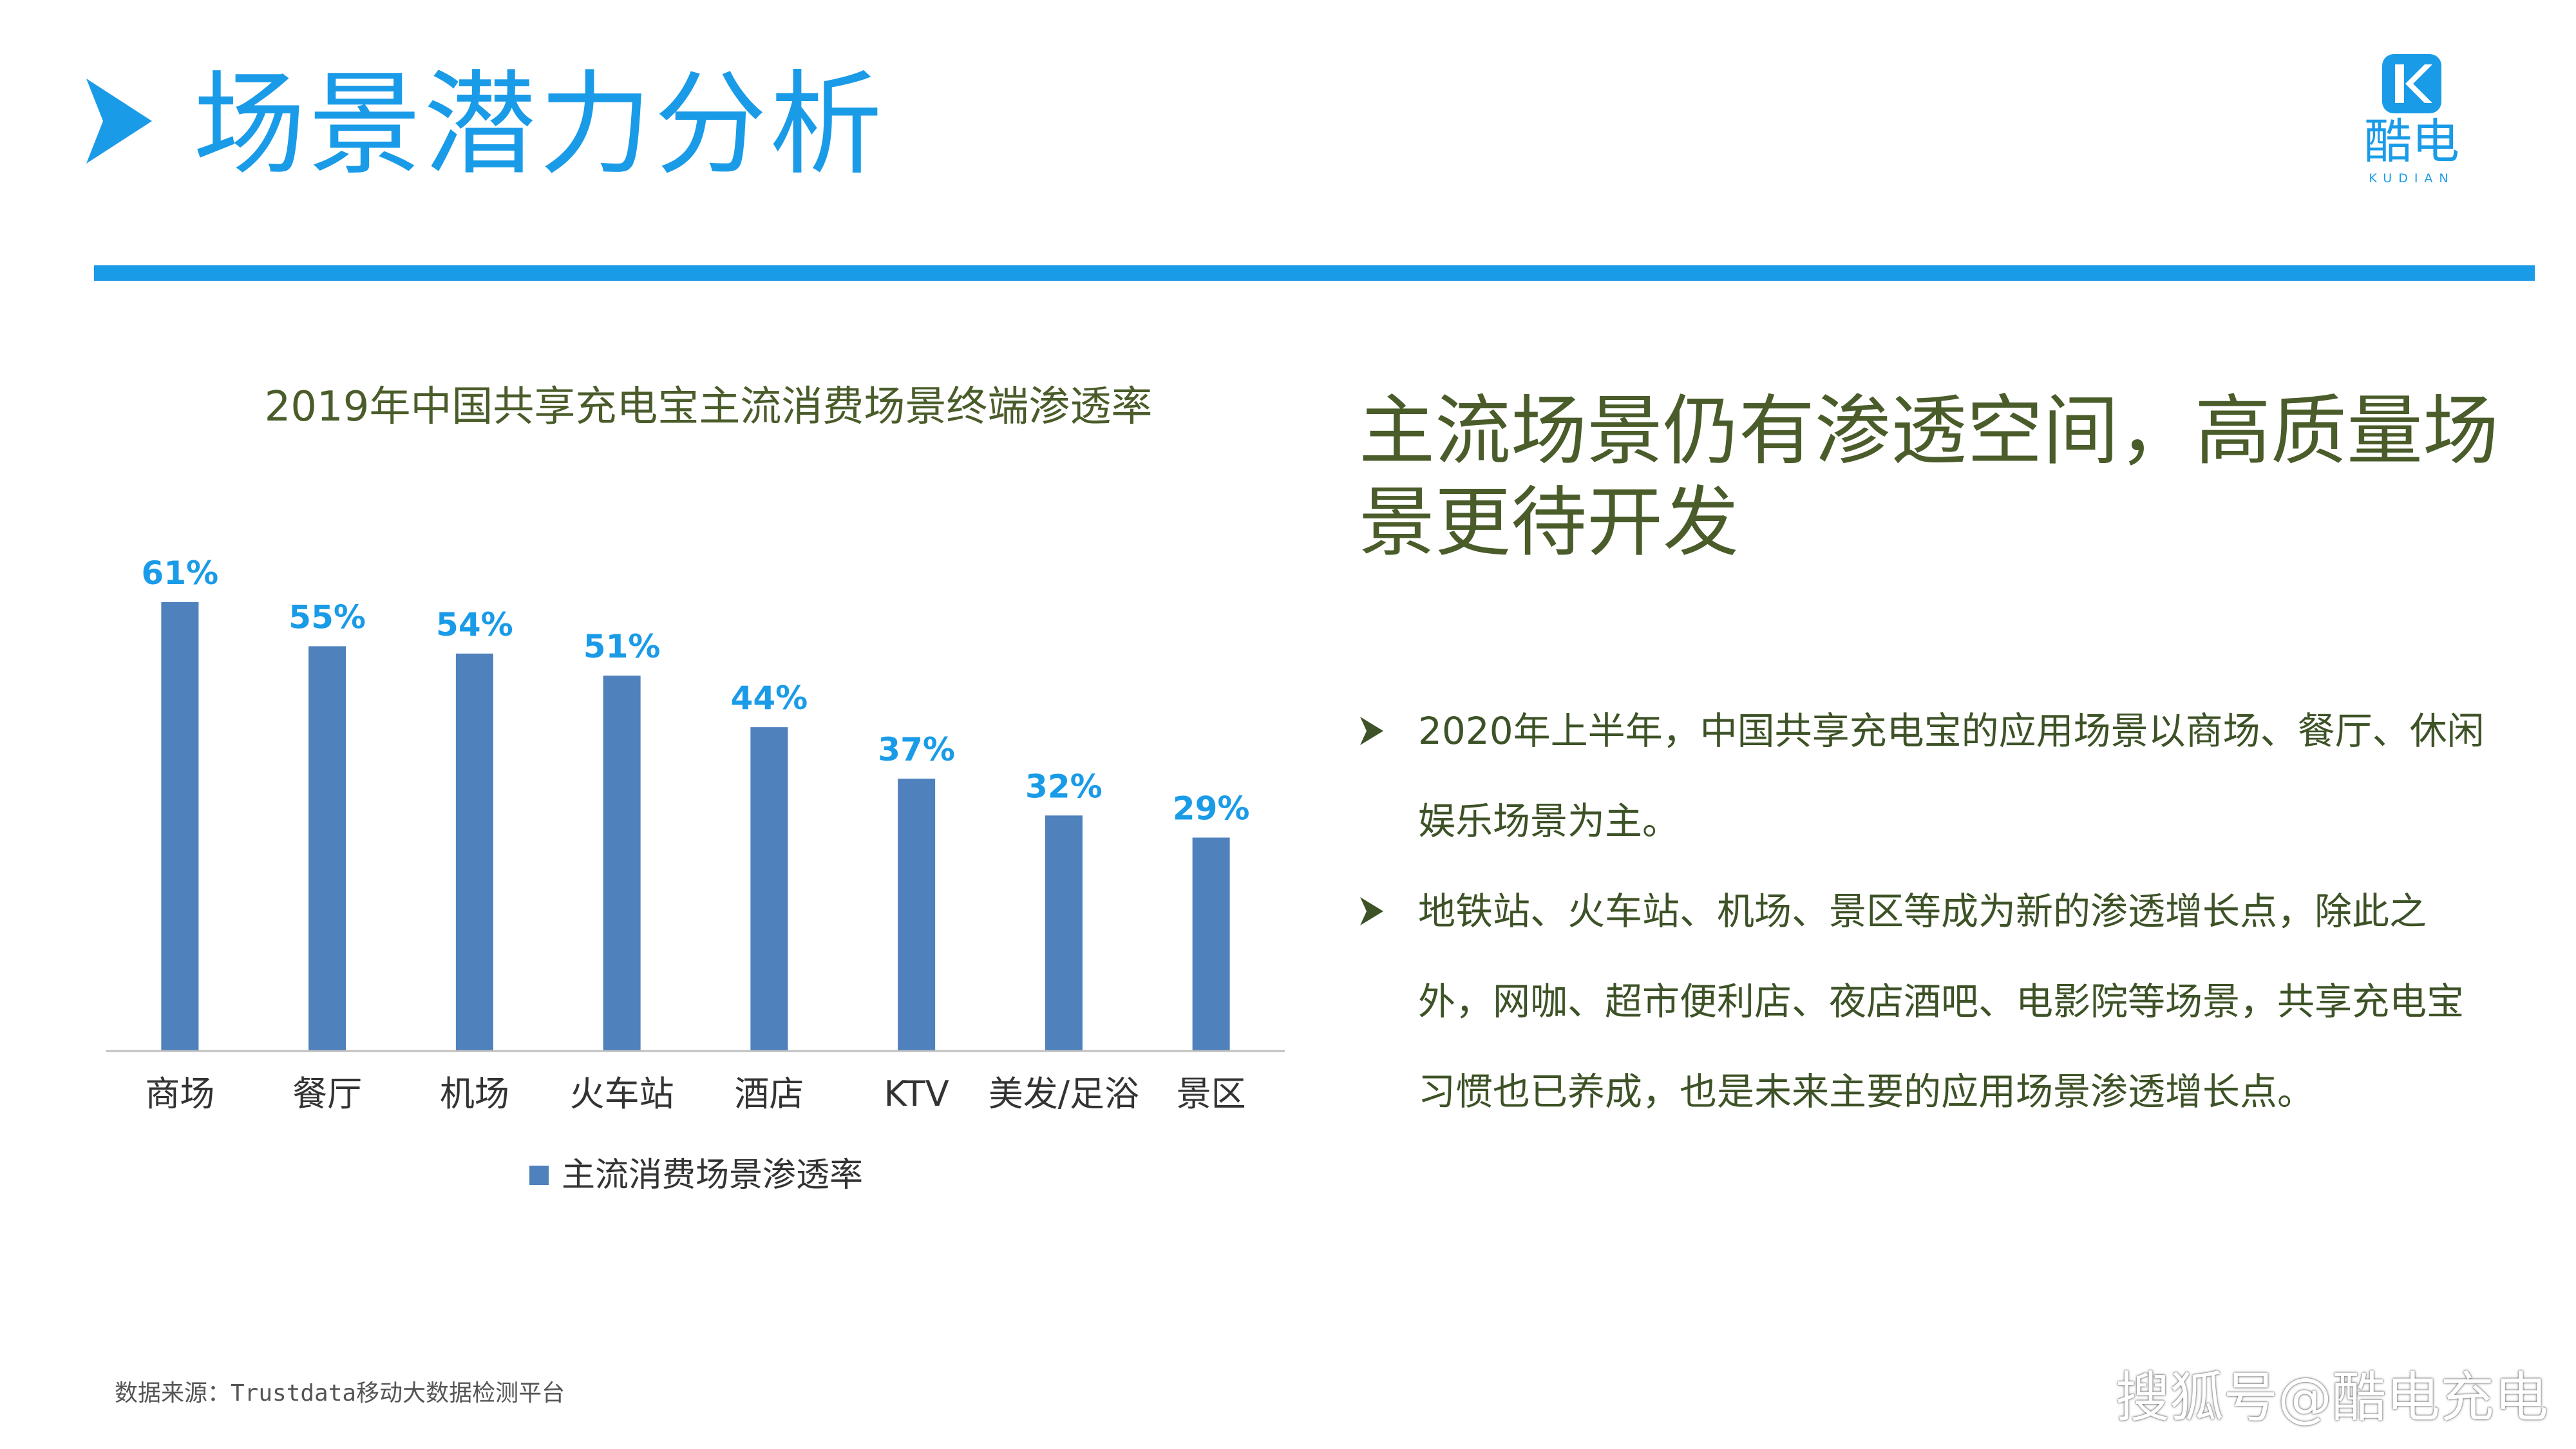  What do you see at coordinates (695, 826) in the screenshot?
I see `bars-layer` at bounding box center [695, 826].